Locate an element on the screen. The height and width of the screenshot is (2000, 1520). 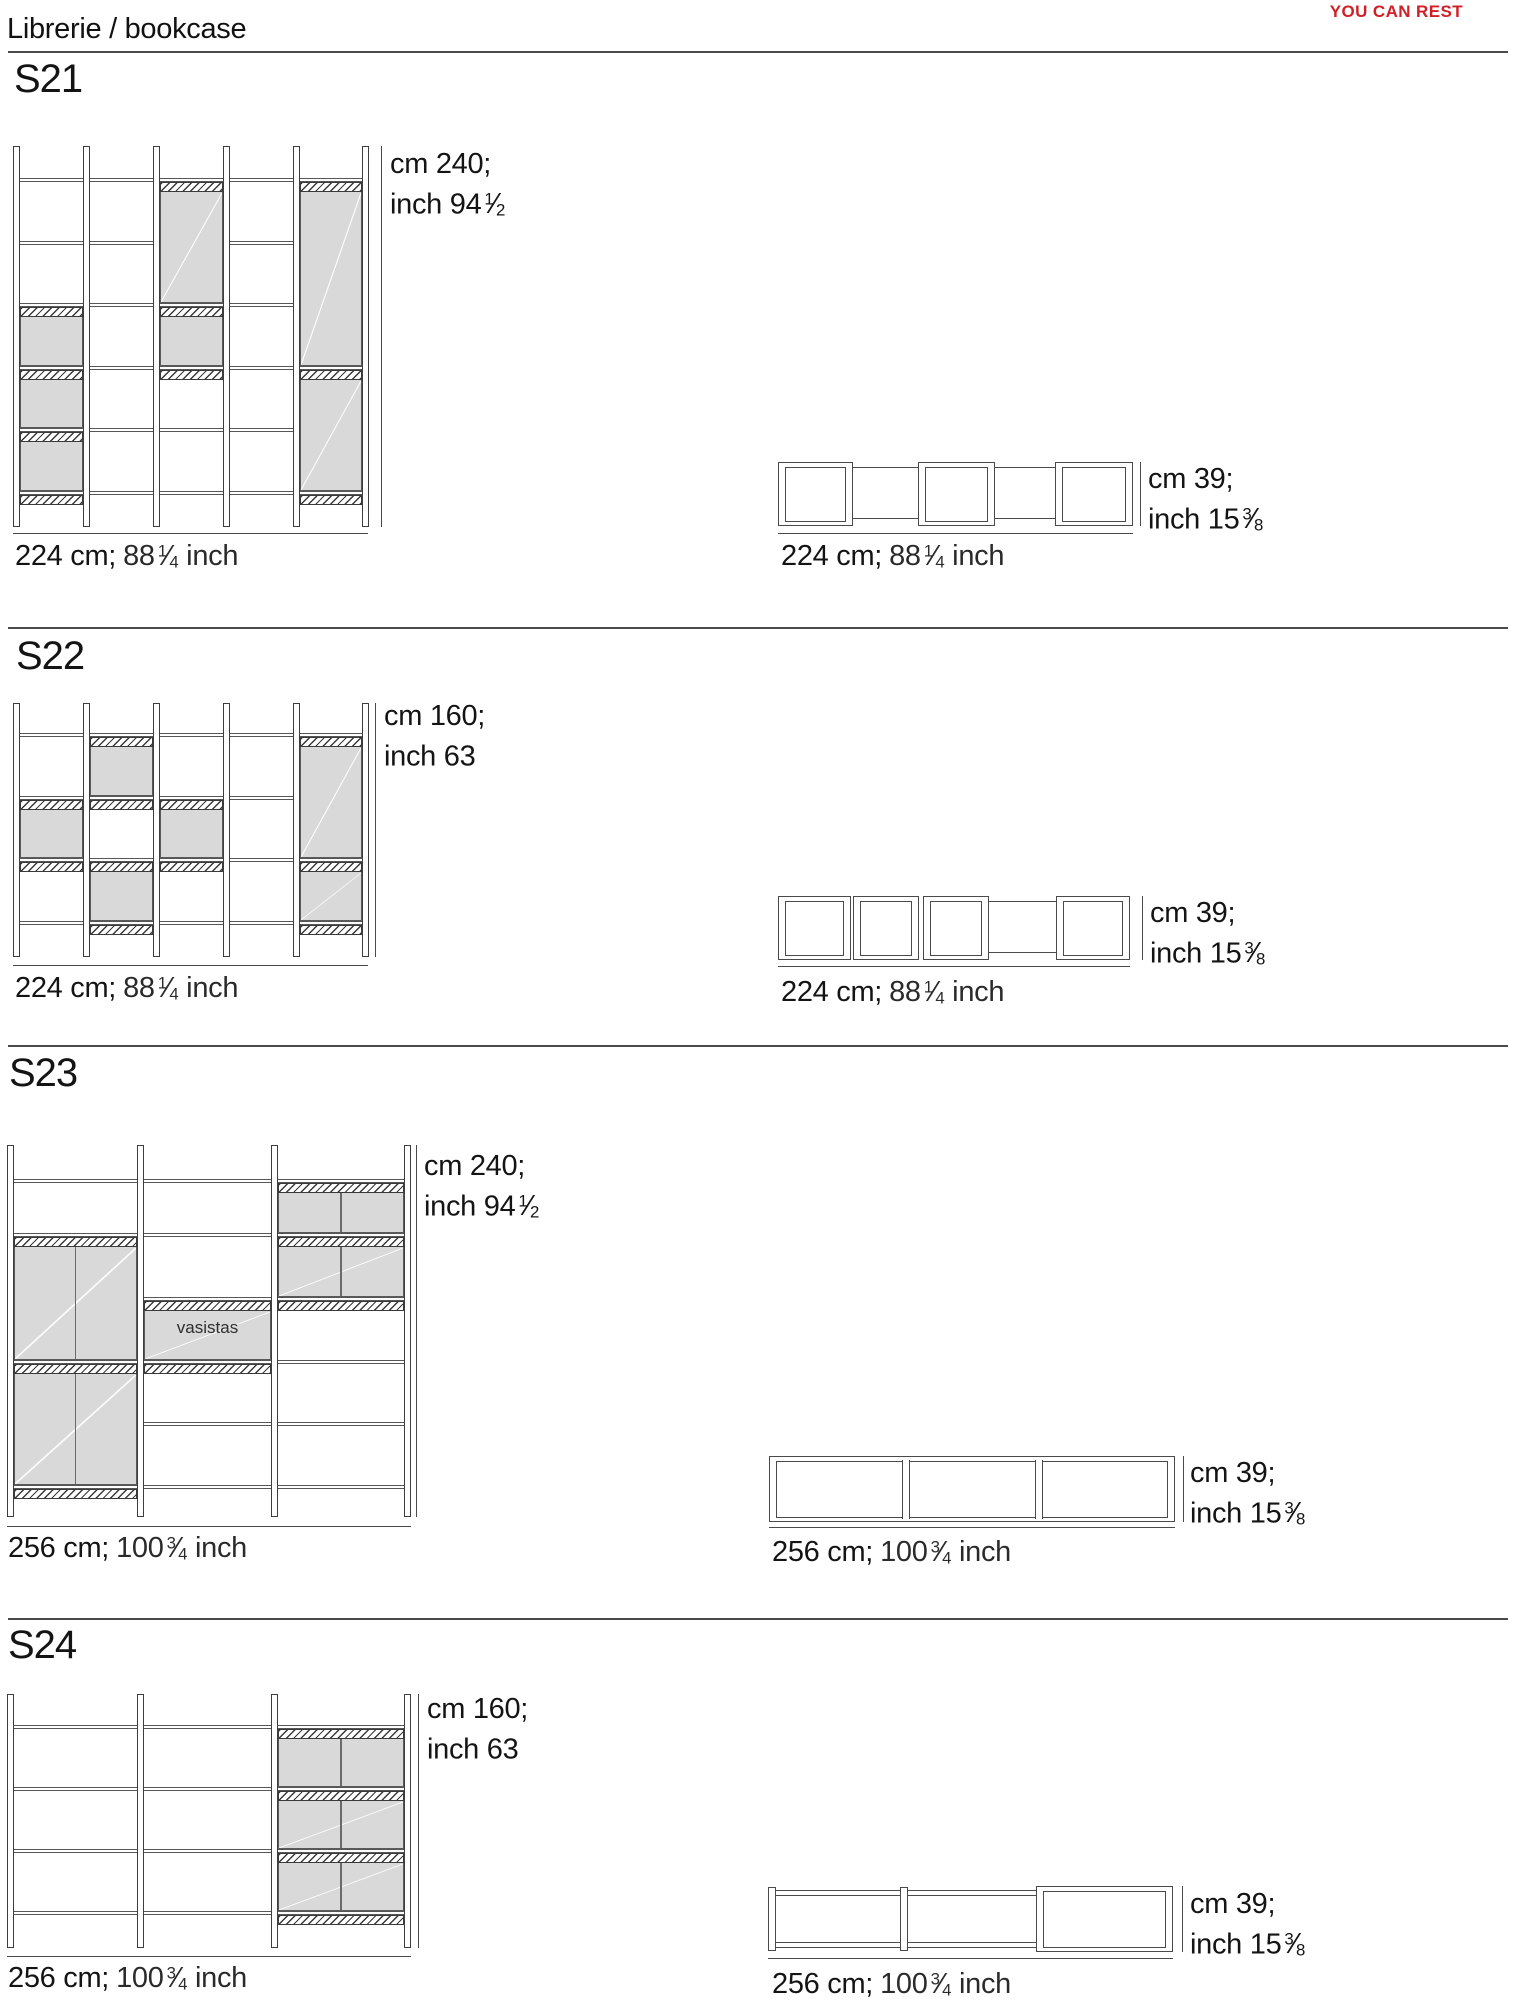
s24-plan-plan-cabinet-inner is located at coordinates (1104, 1919).